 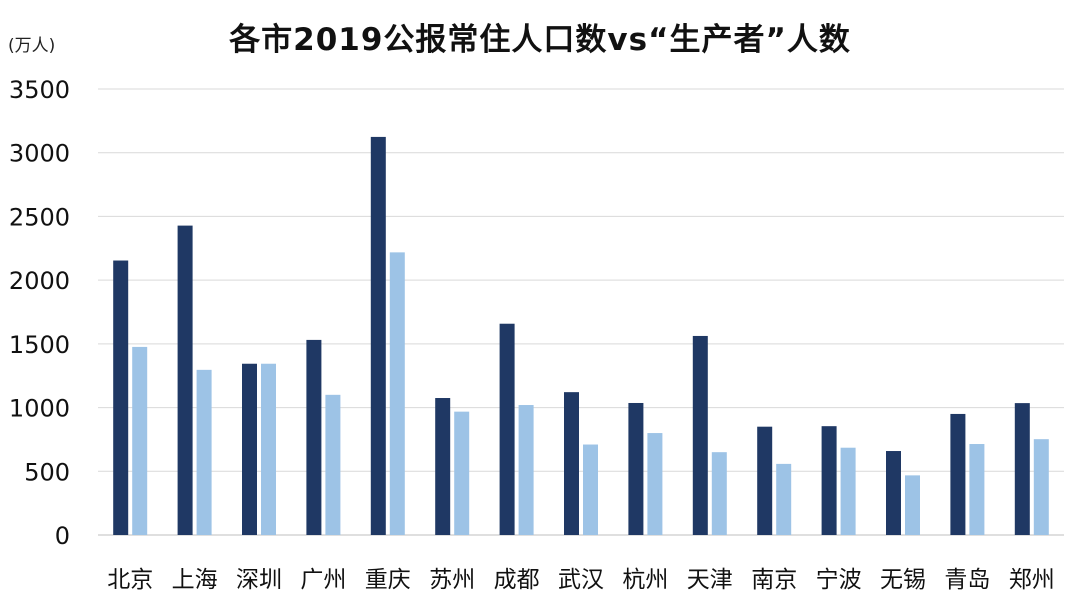 What do you see at coordinates (130, 580) in the screenshot?
I see `x-tick-label: 北京` at bounding box center [130, 580].